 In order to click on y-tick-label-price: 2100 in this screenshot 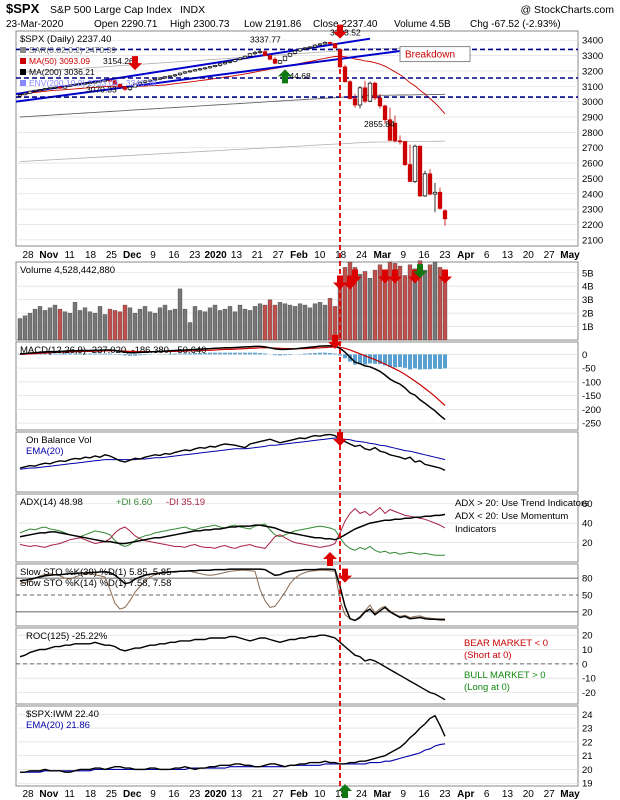, I will do `click(592, 240)`.